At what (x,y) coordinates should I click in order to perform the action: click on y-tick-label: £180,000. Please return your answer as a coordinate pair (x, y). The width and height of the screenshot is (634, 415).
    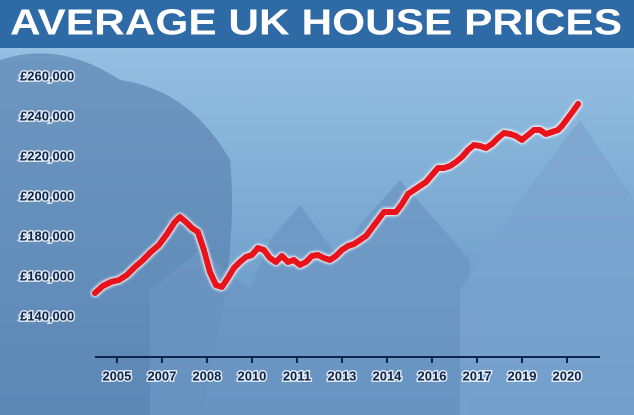
    Looking at the image, I should click on (47, 235).